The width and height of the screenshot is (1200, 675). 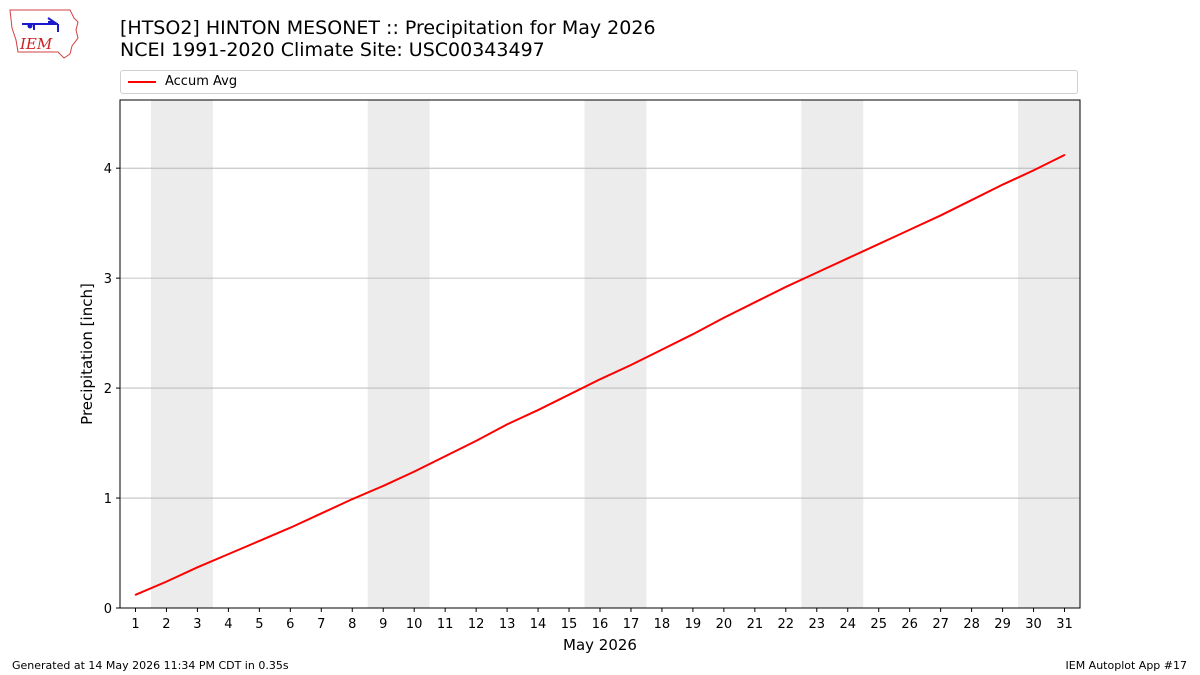 What do you see at coordinates (414, 624) in the screenshot?
I see `x-tick-label: 10` at bounding box center [414, 624].